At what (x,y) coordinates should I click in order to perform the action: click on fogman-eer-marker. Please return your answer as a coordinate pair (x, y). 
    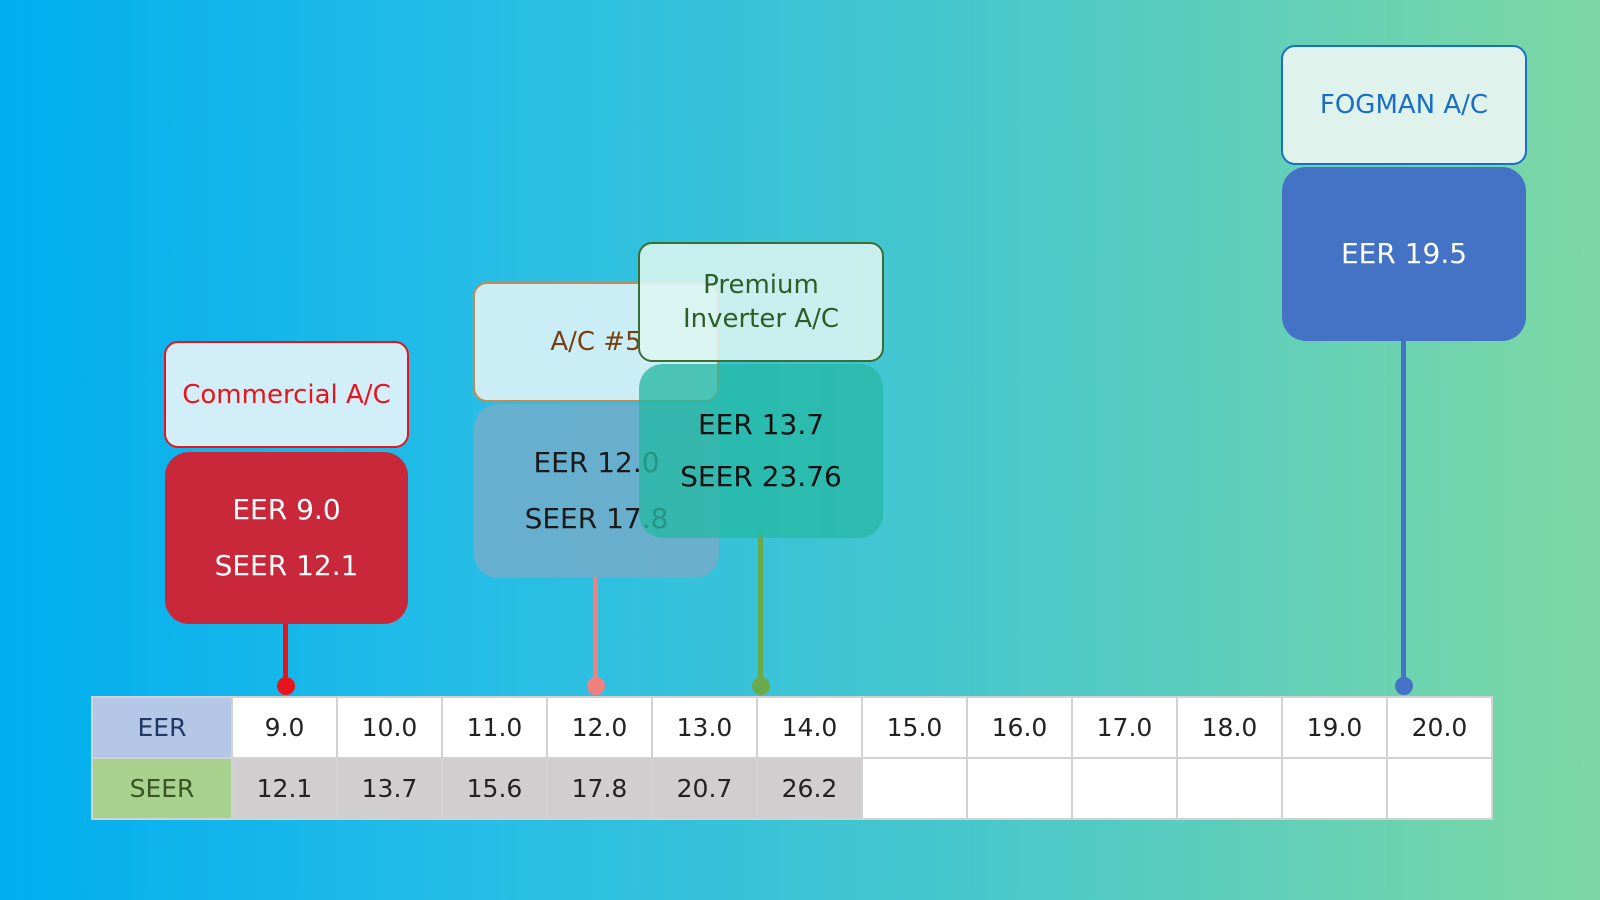
    Looking at the image, I should click on (1404, 686).